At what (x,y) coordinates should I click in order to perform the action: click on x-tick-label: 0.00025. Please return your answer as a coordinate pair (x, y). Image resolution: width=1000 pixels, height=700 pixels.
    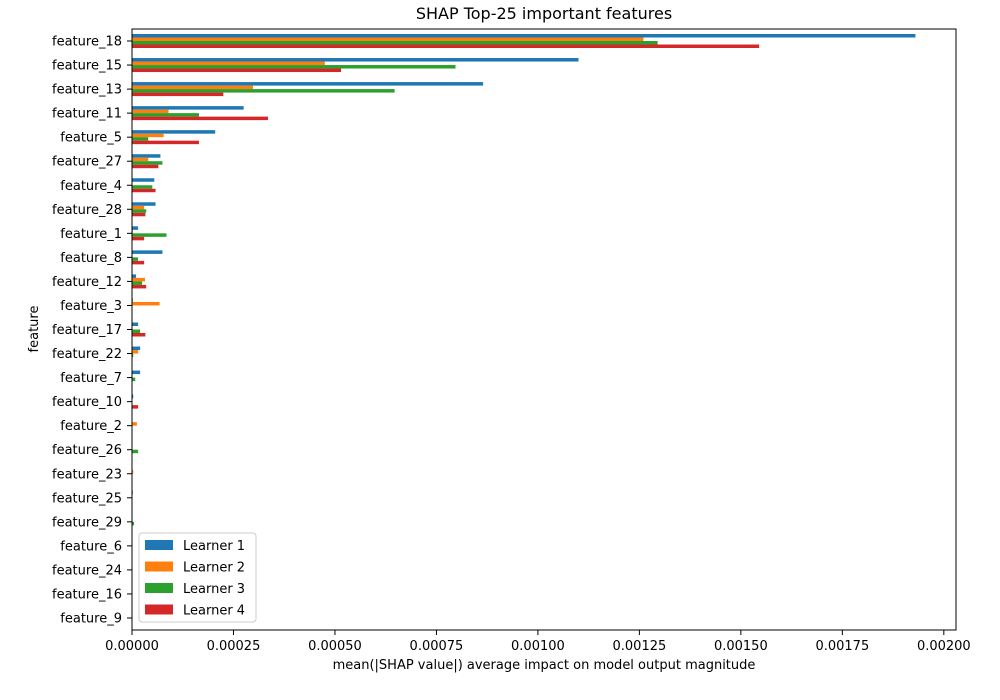
    Looking at the image, I should click on (234, 646).